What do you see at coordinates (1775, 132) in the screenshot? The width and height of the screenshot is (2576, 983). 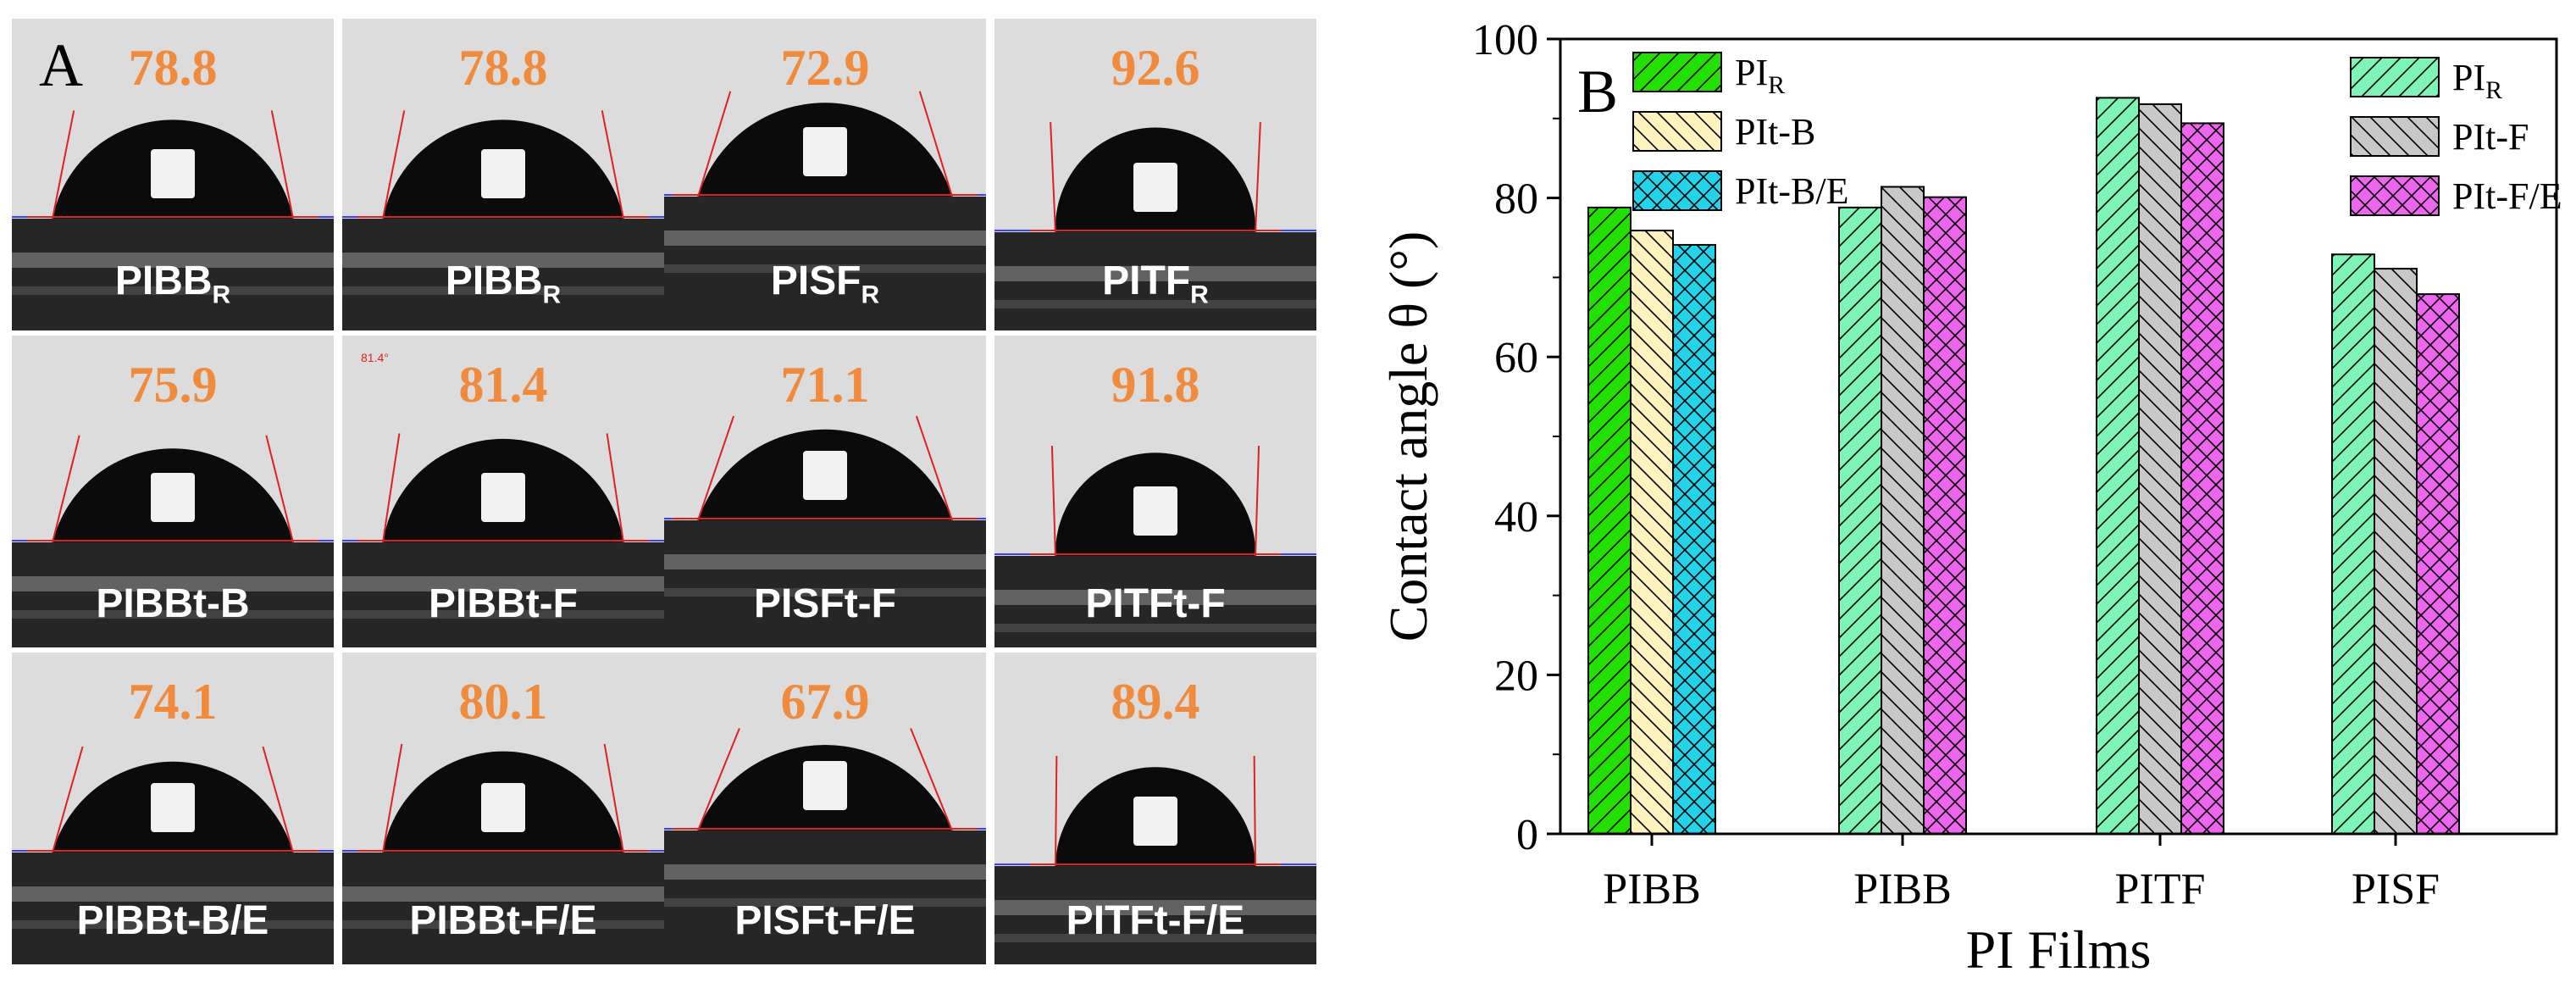 I see `legend-label: PIt-B` at bounding box center [1775, 132].